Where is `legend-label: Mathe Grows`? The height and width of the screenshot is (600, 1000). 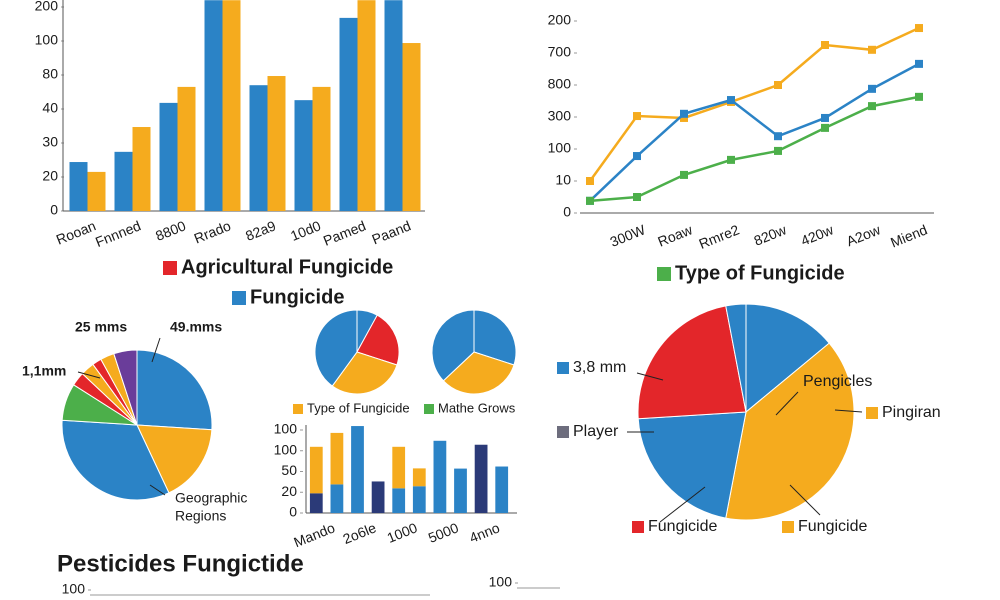 legend-label: Mathe Grows is located at coordinates (477, 407).